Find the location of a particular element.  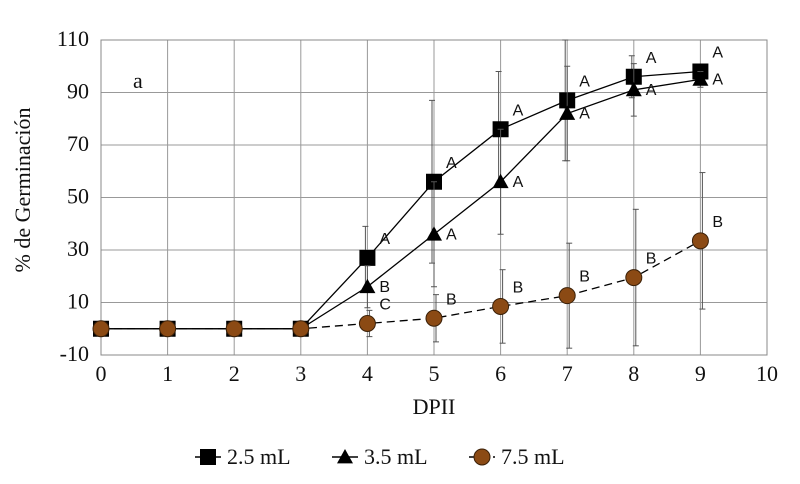

x-tick-label: 6 is located at coordinates (500, 373).